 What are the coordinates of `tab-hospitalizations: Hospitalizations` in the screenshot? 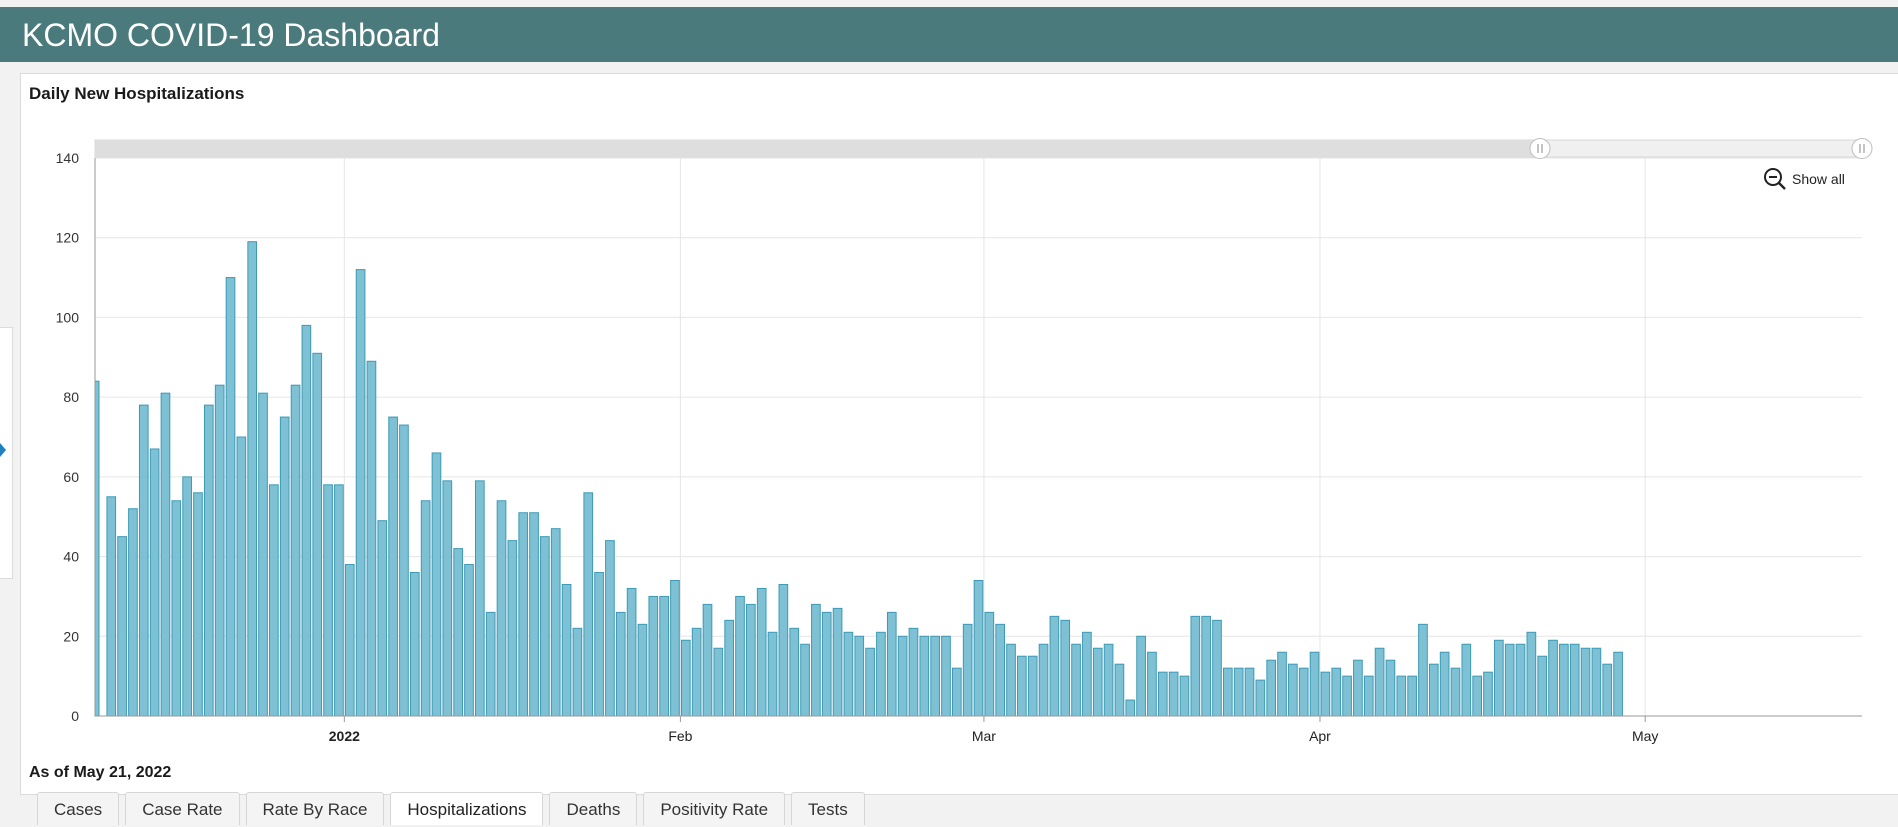 It's located at (467, 808).